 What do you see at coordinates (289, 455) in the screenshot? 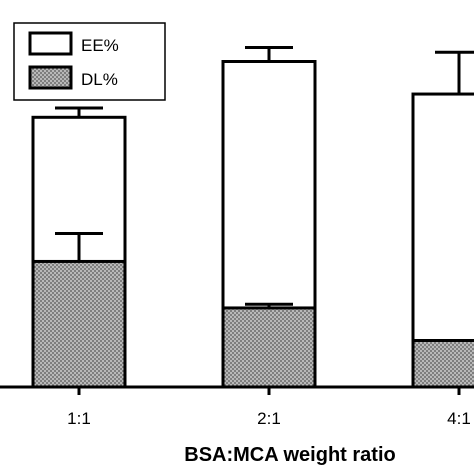
I see `x-axis-title: BSA:MCA weight ratio` at bounding box center [289, 455].